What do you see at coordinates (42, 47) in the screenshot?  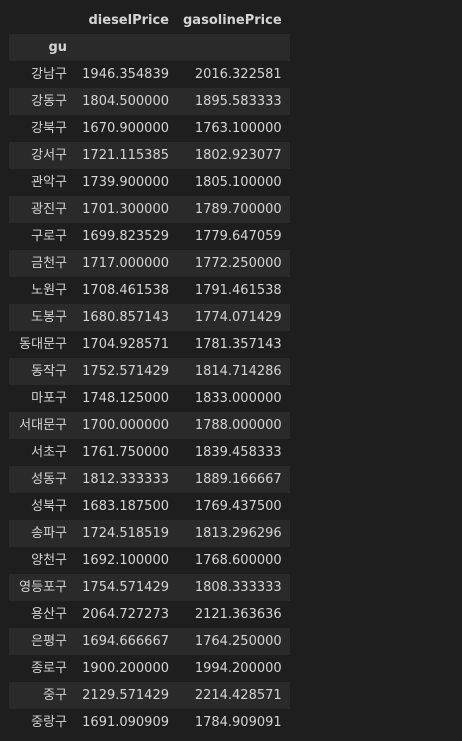 I see `index-name: gu` at bounding box center [42, 47].